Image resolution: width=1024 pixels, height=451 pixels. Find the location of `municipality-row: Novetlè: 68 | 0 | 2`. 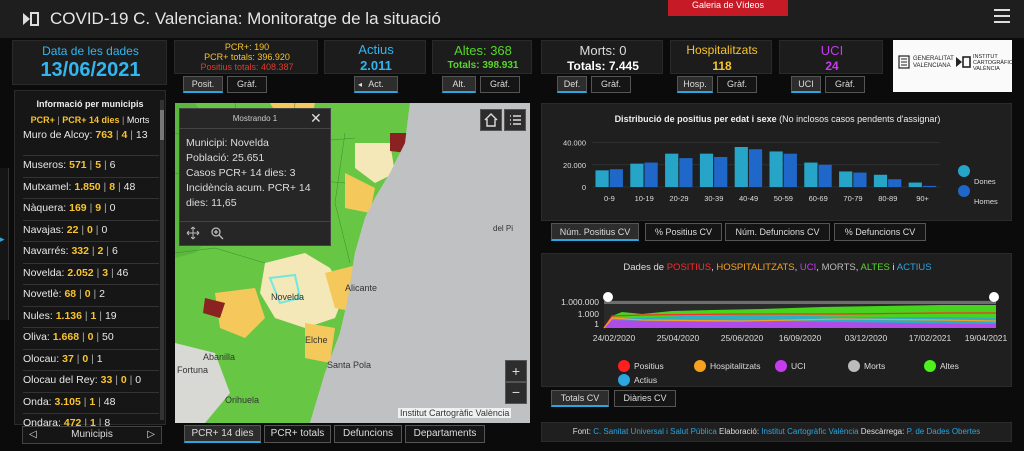

municipality-row: Novetlè: 68 | 0 | 2 is located at coordinates (93, 294).